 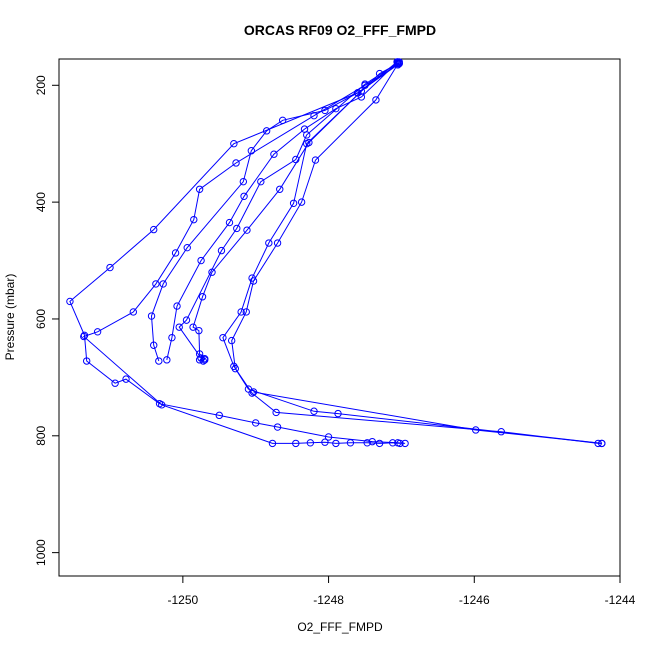 I want to click on x-axis-label: O2_FFF_FMPD, so click(x=340, y=627).